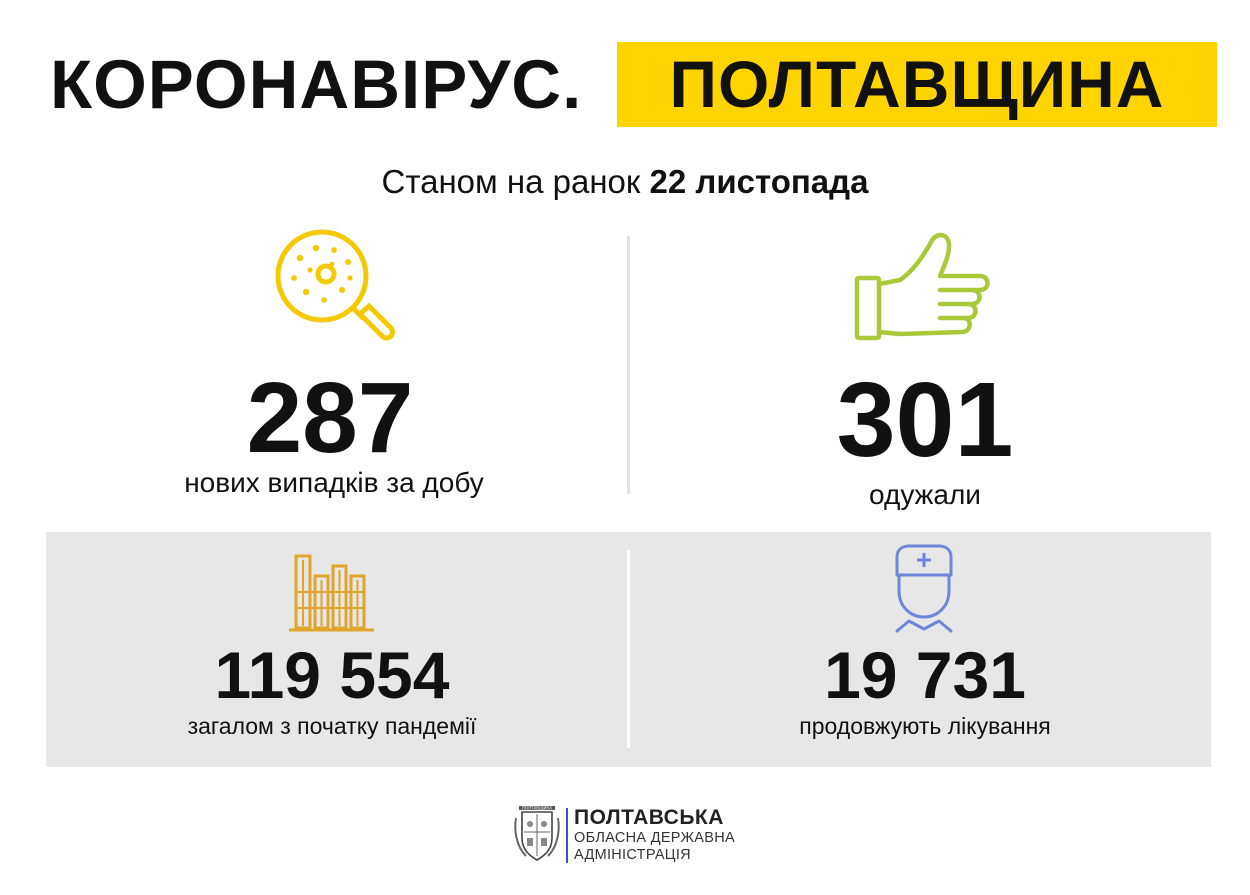  Describe the element at coordinates (628, 365) in the screenshot. I see `divider-top` at that location.